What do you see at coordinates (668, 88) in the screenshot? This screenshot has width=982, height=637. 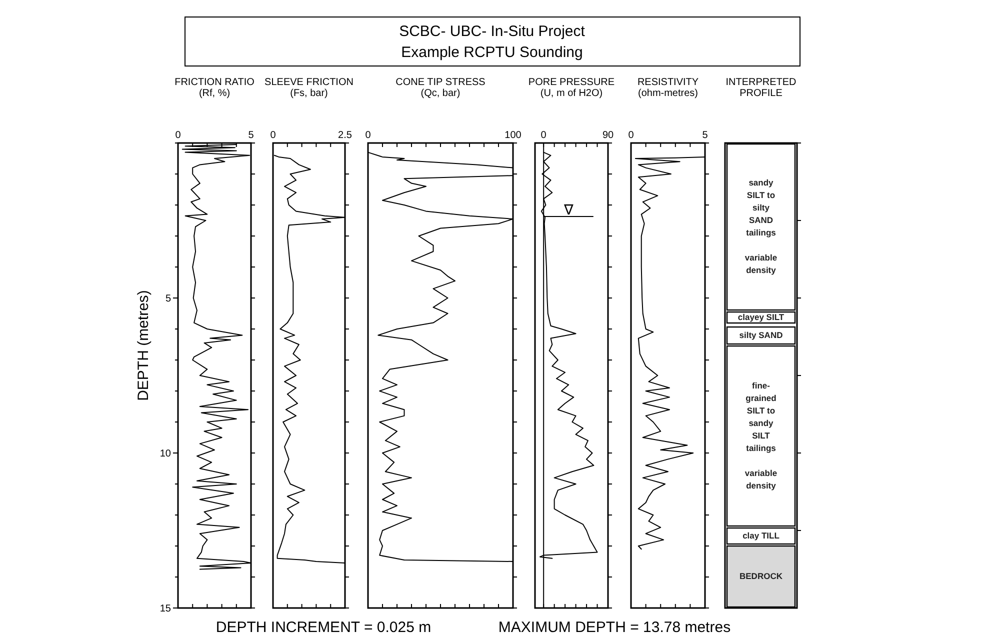 I see `x-axis-title: RESISTIVITY (ohm-metres)` at bounding box center [668, 88].